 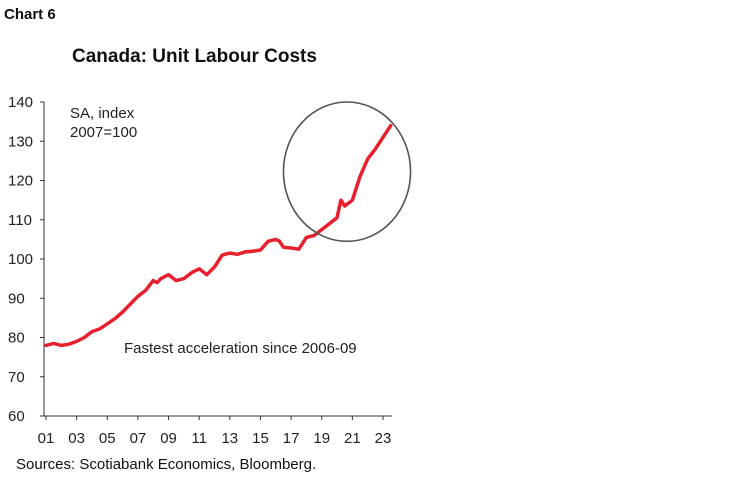 I want to click on y-tick-label: 60, so click(x=16, y=416).